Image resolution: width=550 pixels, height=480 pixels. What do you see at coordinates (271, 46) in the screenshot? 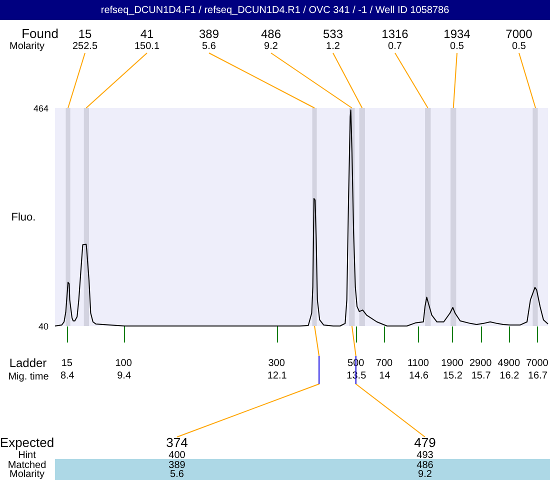
I see `annotation: 9.2` at bounding box center [271, 46].